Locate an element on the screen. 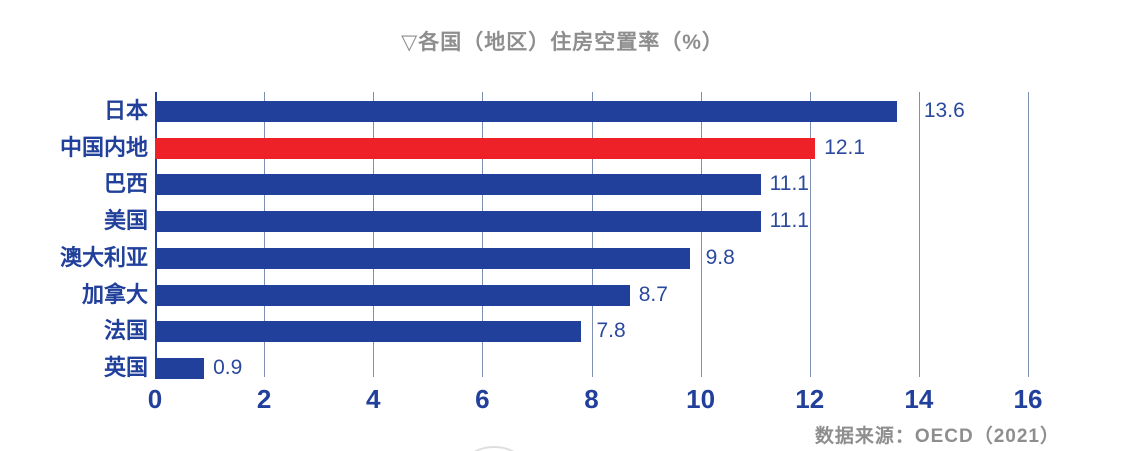 The height and width of the screenshot is (451, 1125). x-tick-label-2: 2 is located at coordinates (264, 399).